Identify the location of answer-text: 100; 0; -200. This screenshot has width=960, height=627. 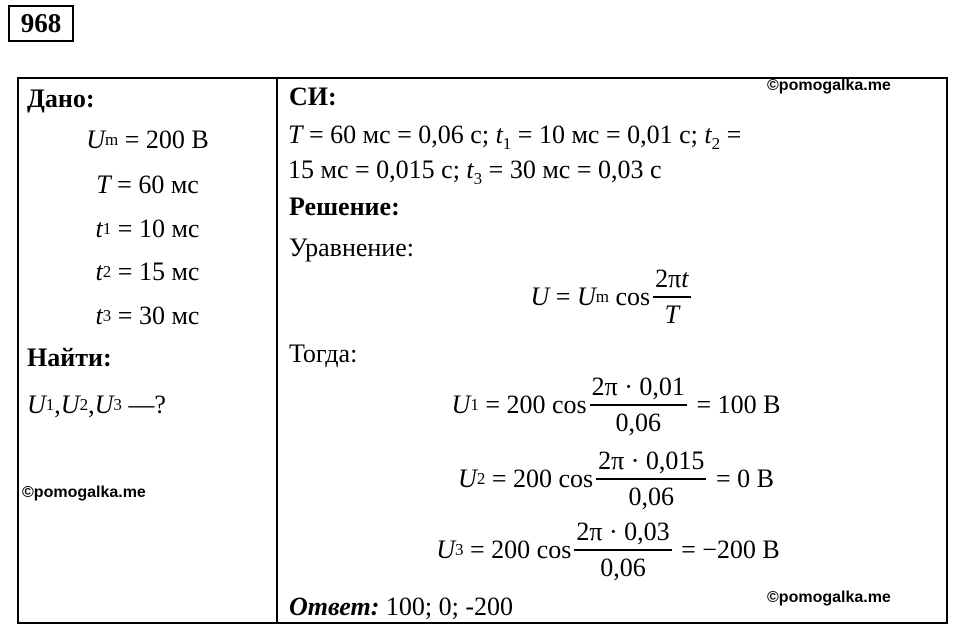
(446, 606).